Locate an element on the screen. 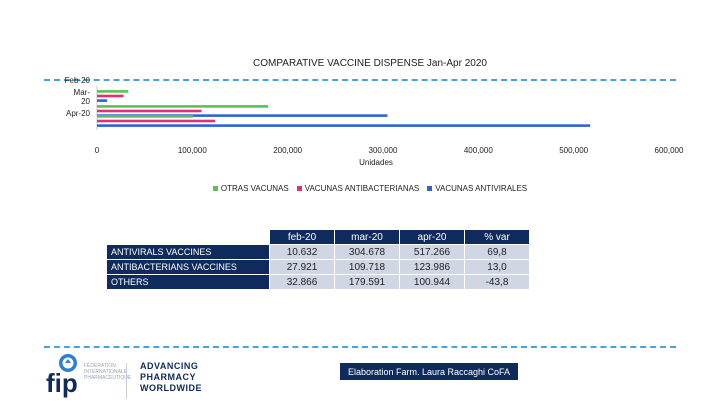  y-tick-label: Mar- is located at coordinates (82, 92).